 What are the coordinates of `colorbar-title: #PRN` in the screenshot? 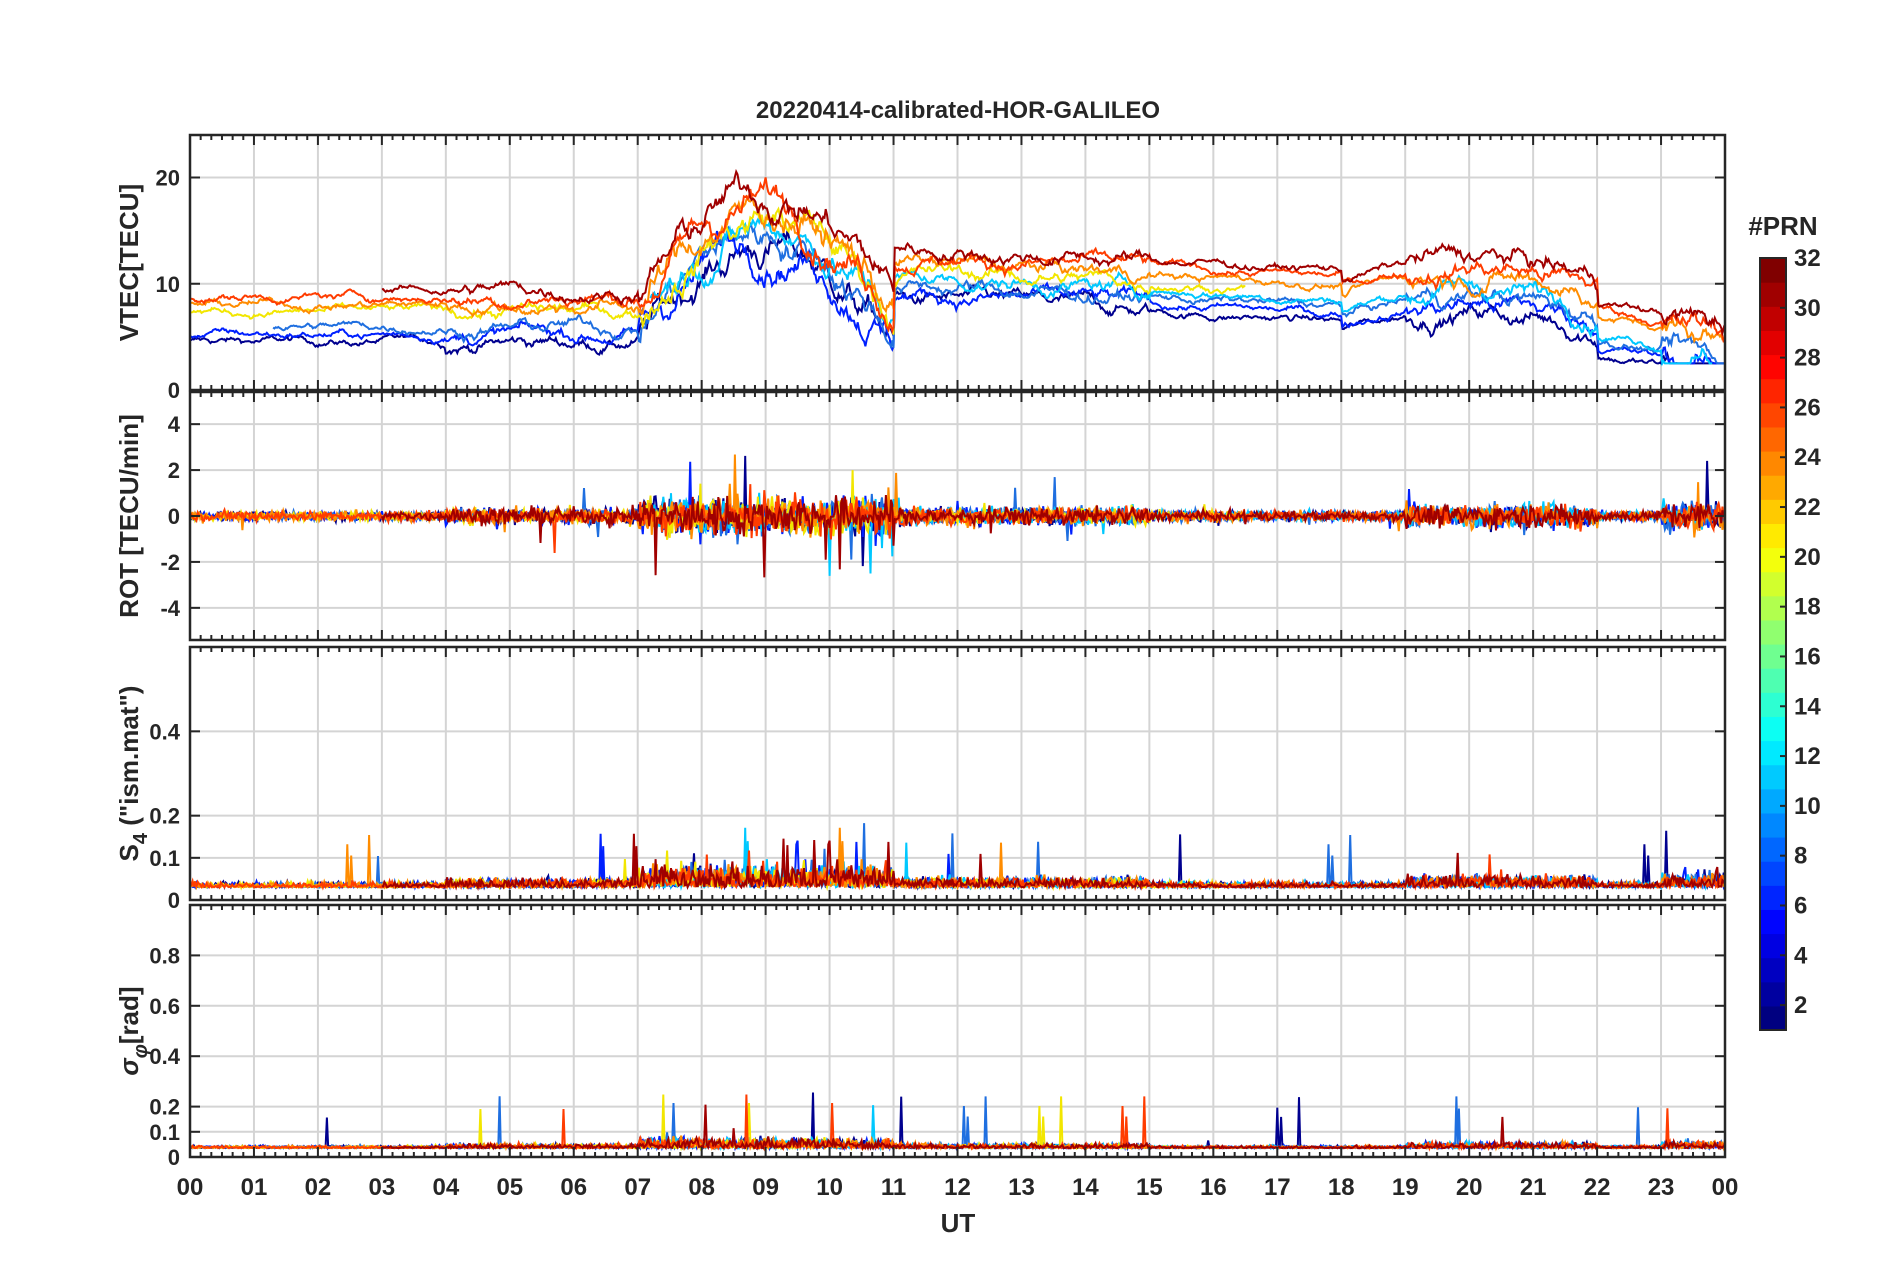 It's located at (1782, 226).